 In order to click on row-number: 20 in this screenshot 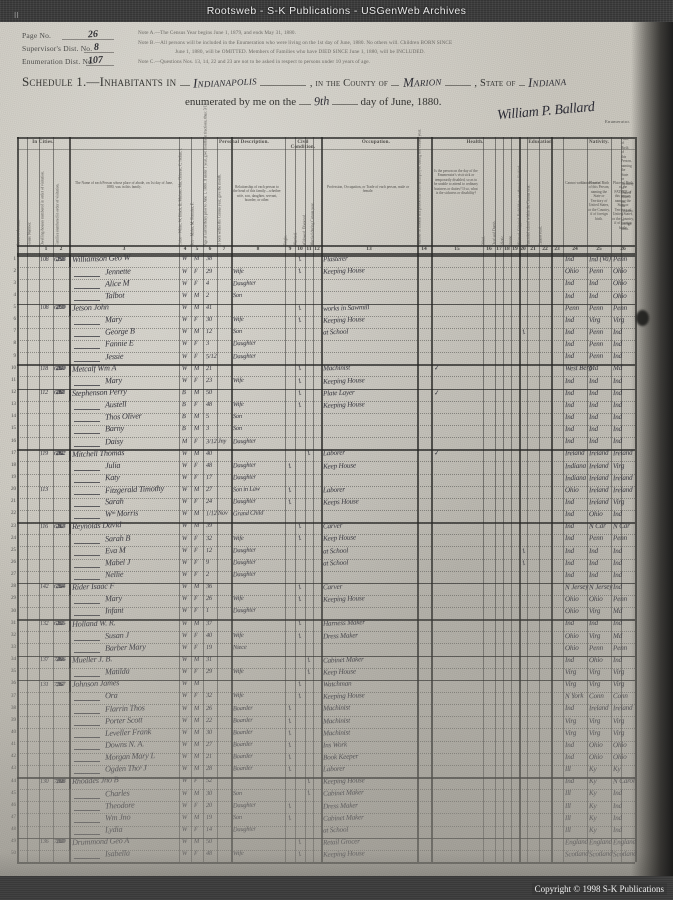, I will do `click(13, 490)`.